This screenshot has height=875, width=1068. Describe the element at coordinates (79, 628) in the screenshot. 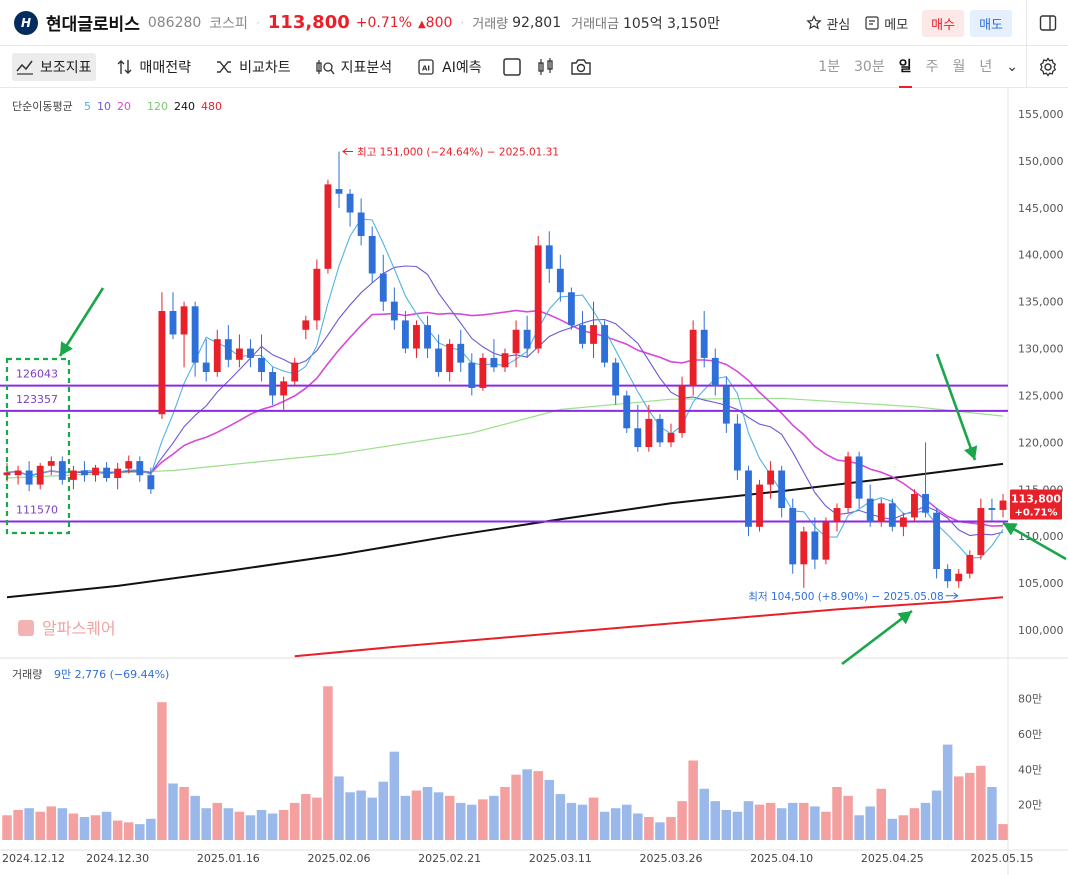

I see `watermark-text: 알파스퀘어` at that location.